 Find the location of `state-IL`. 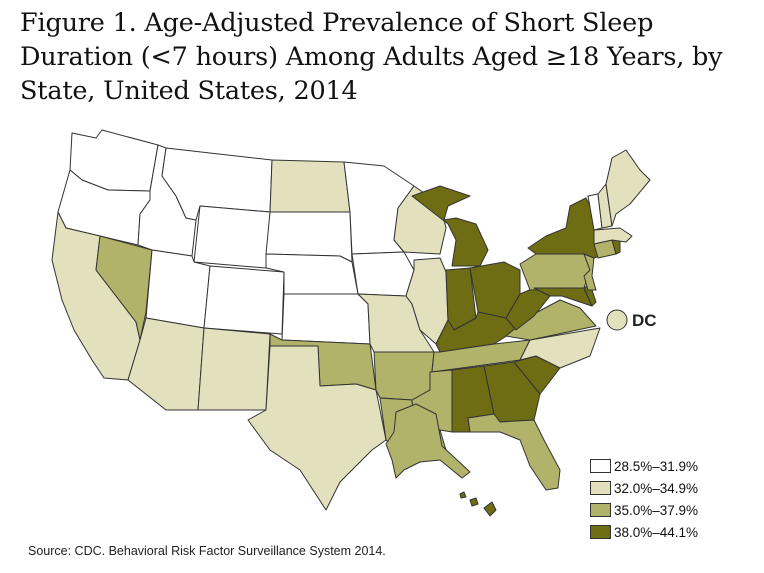

state-IL is located at coordinates (427, 301).